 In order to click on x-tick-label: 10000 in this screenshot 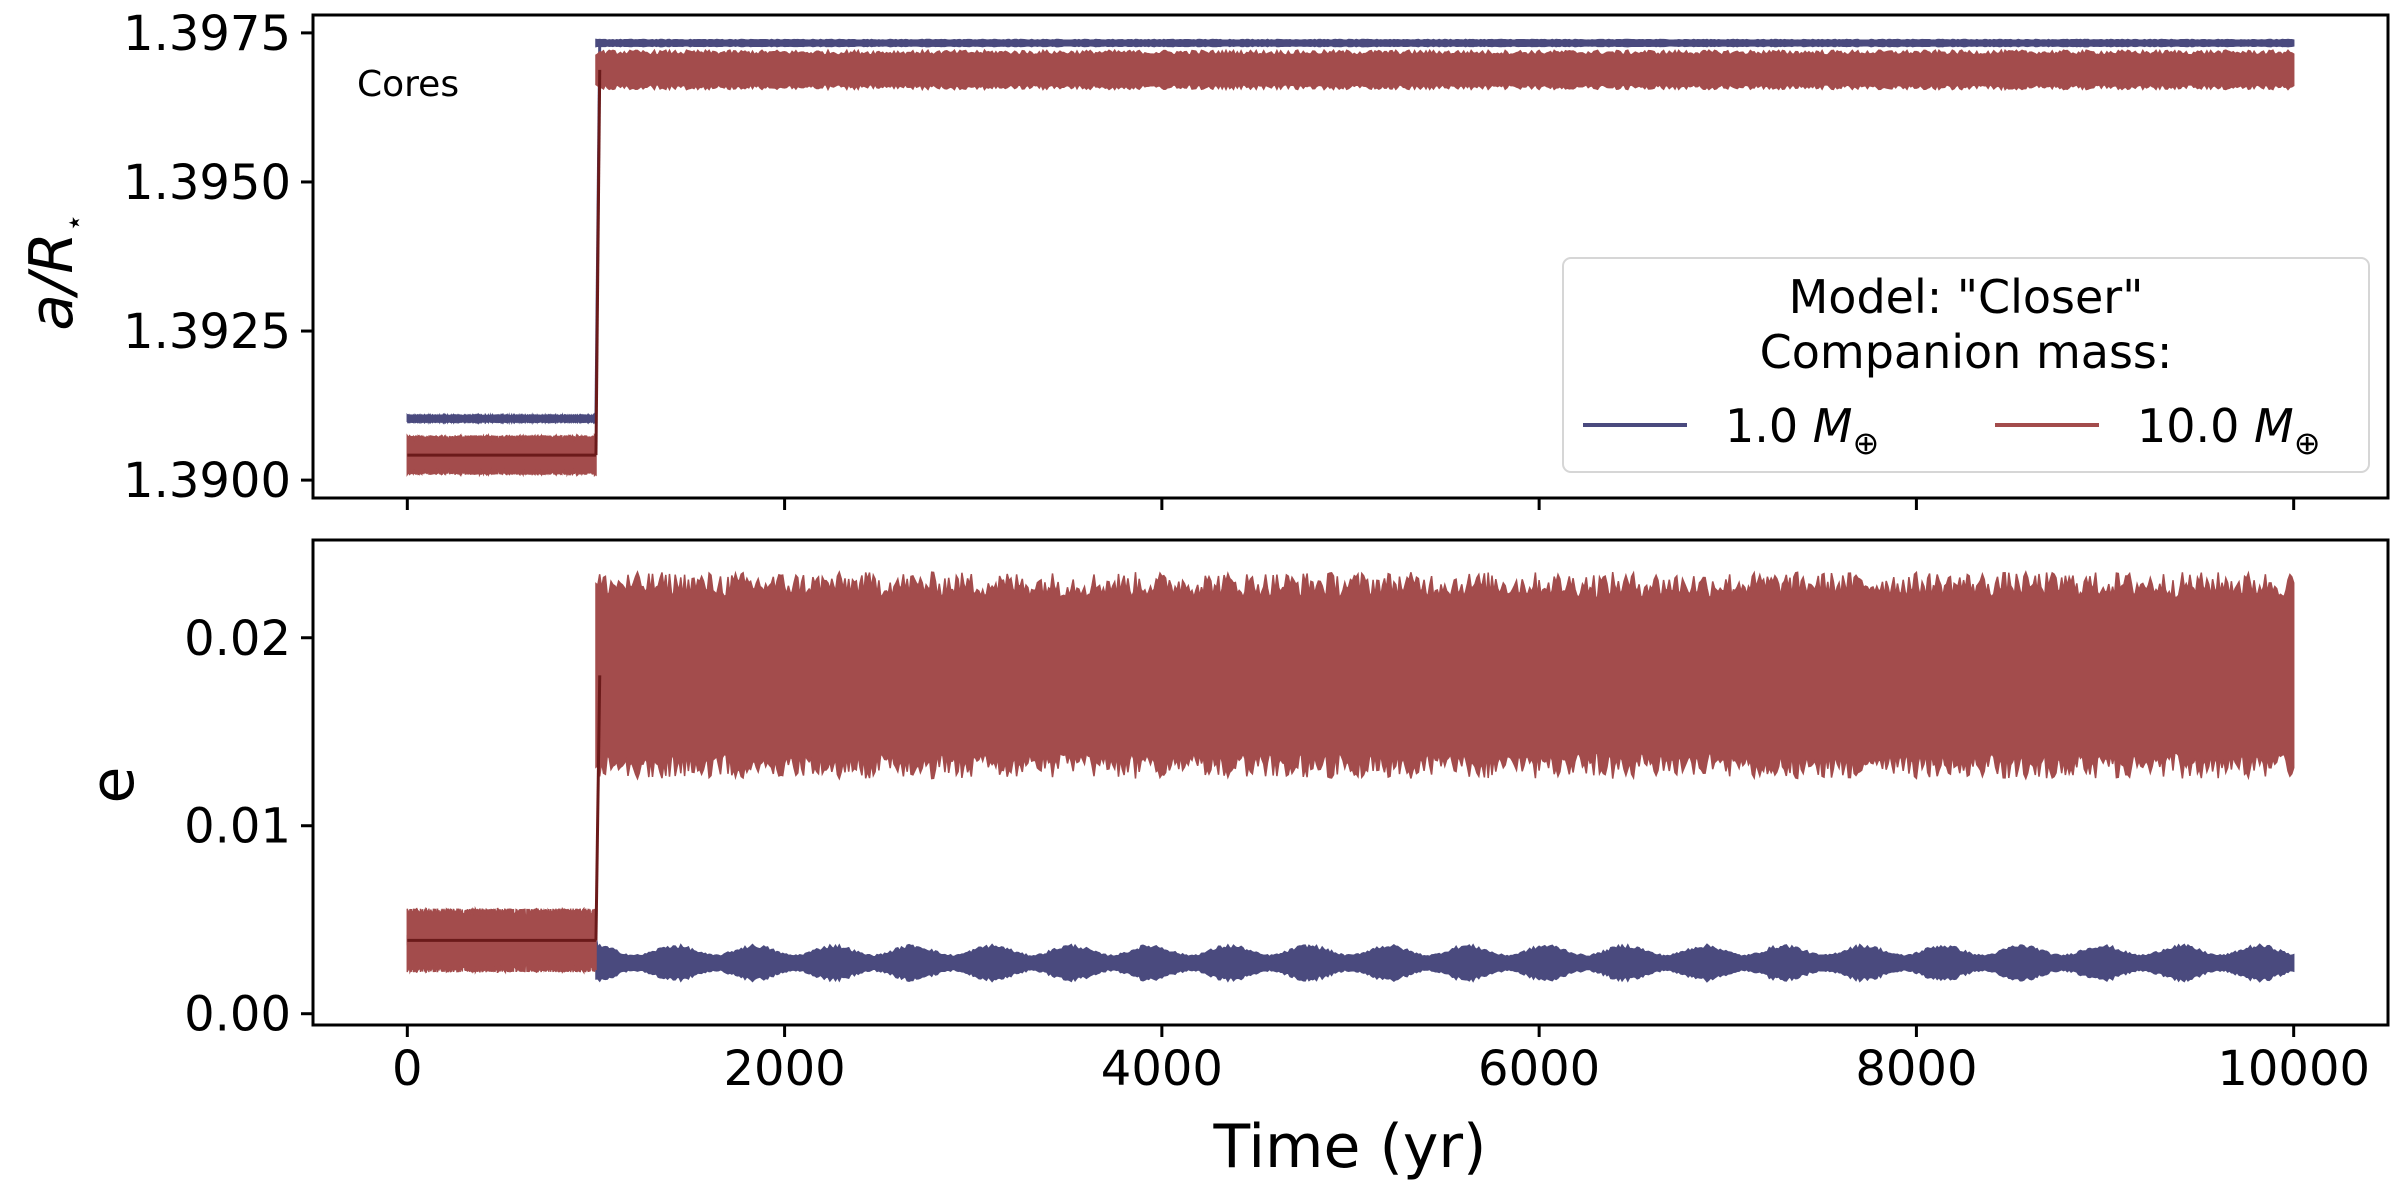, I will do `click(2293, 1069)`.